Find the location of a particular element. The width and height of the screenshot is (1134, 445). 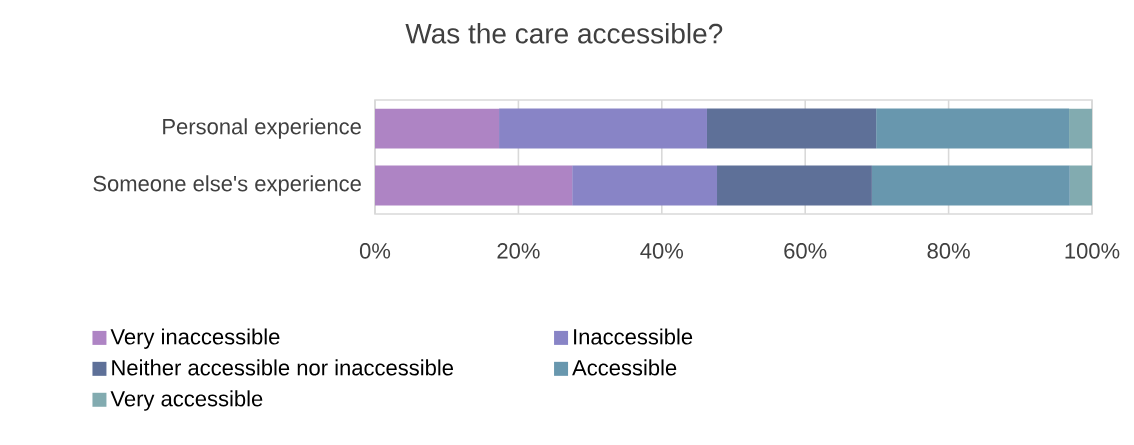

legend-label: Neither accessible nor inaccessible is located at coordinates (283, 367).